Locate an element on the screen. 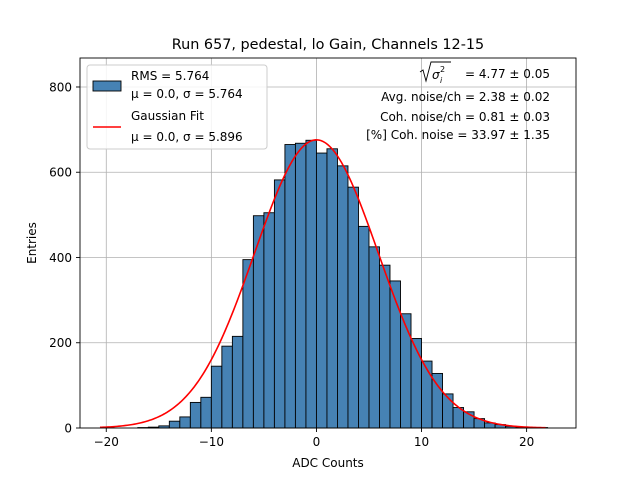 This screenshot has height=480, width=640. x-tick-label: 20 is located at coordinates (526, 442).